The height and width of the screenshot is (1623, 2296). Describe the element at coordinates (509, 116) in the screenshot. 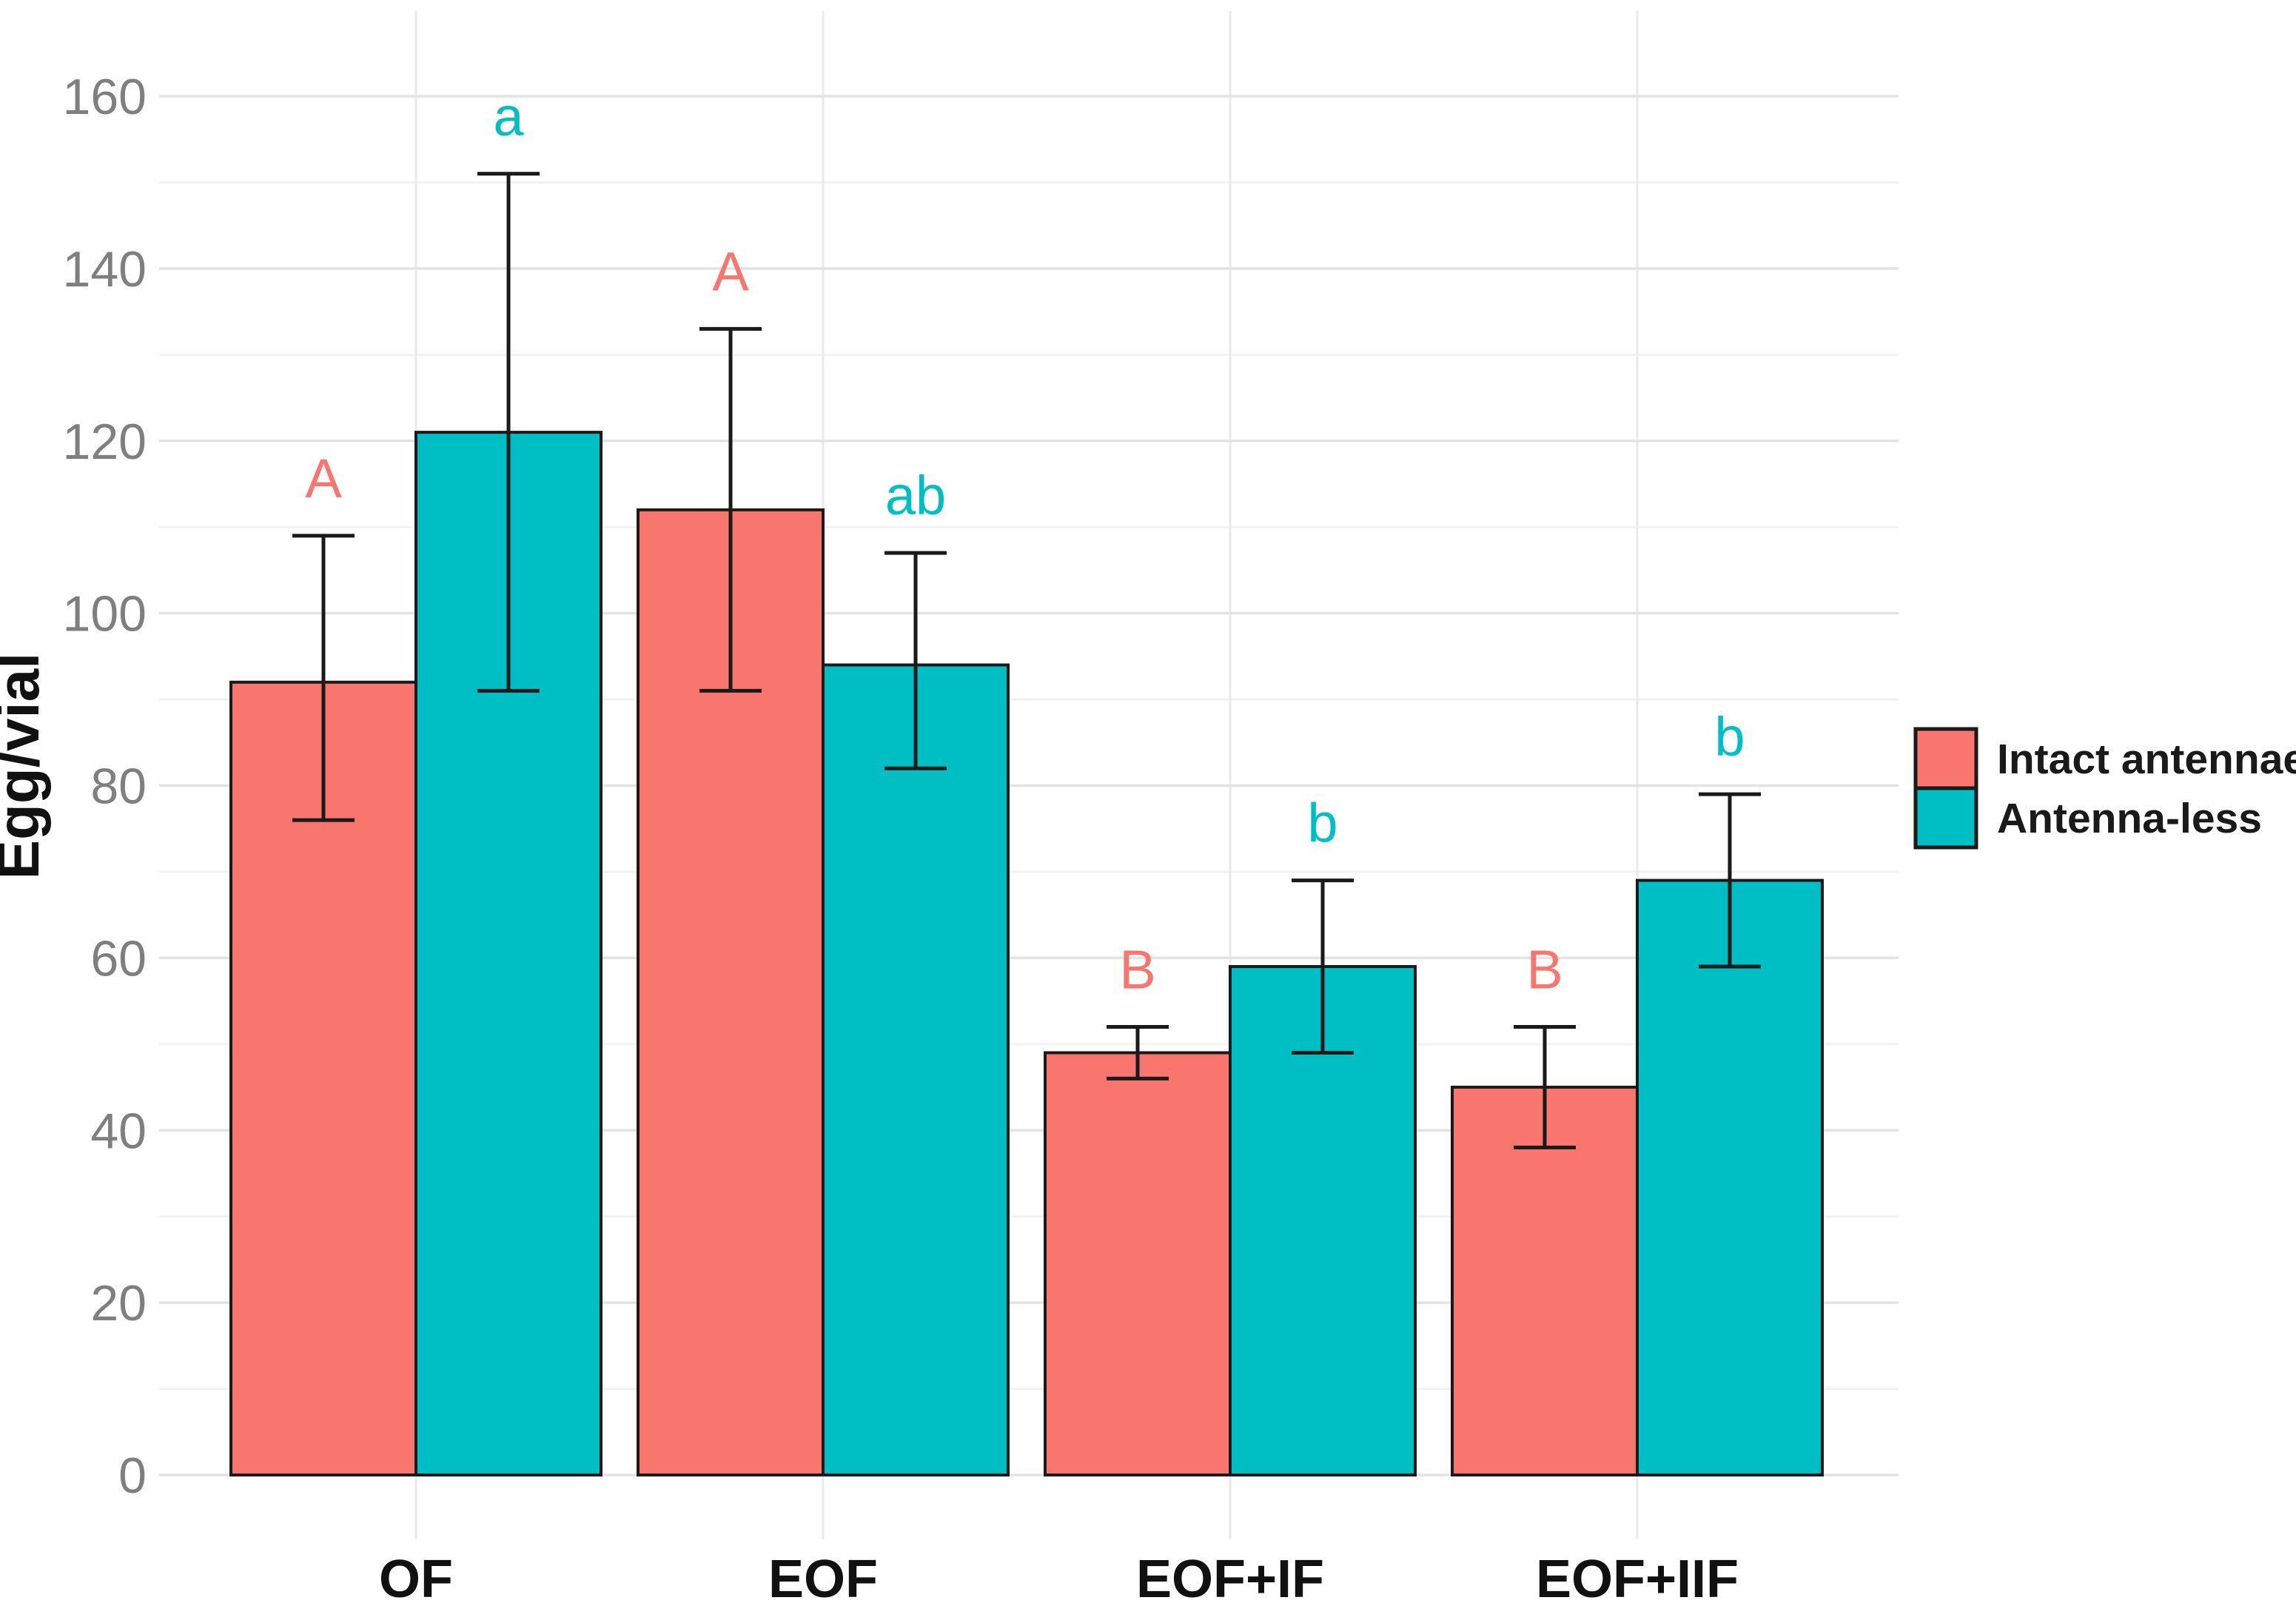

I see `sig-letter-OF-1: a` at that location.